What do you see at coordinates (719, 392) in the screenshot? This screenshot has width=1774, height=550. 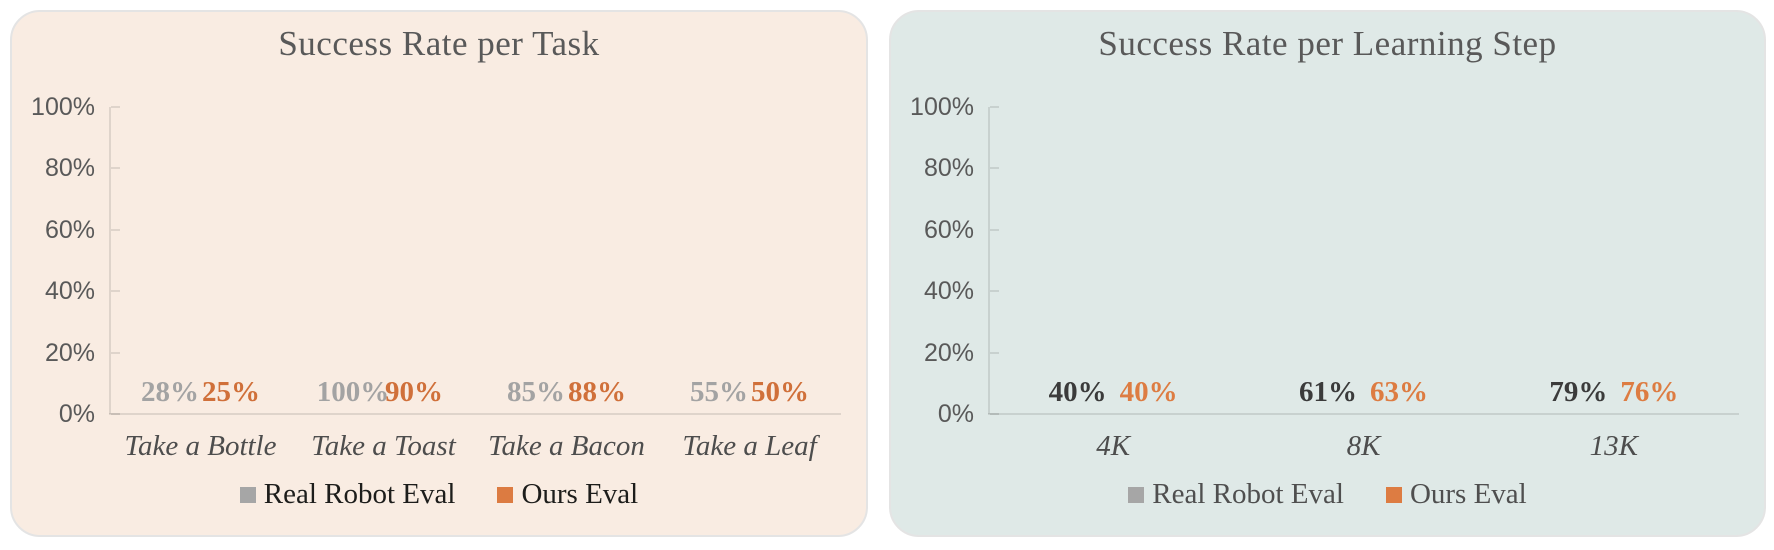 I see `data-label: 55%` at bounding box center [719, 392].